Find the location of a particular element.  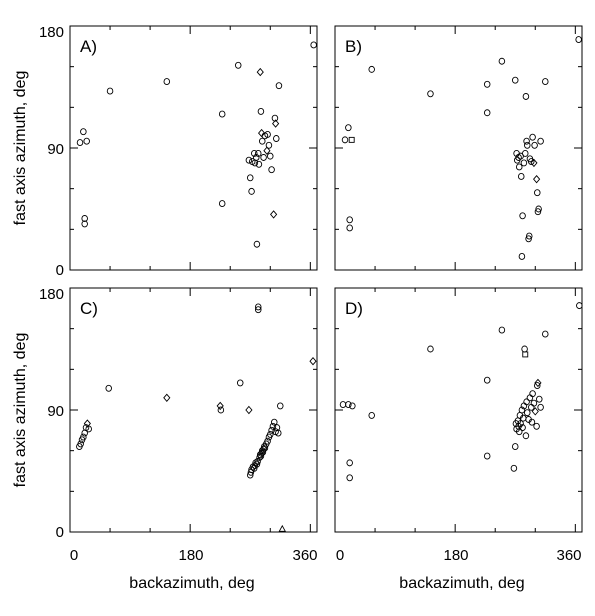

panel-a-y-axis-label: fast axis azimuth, deg is located at coordinates (20, 148).